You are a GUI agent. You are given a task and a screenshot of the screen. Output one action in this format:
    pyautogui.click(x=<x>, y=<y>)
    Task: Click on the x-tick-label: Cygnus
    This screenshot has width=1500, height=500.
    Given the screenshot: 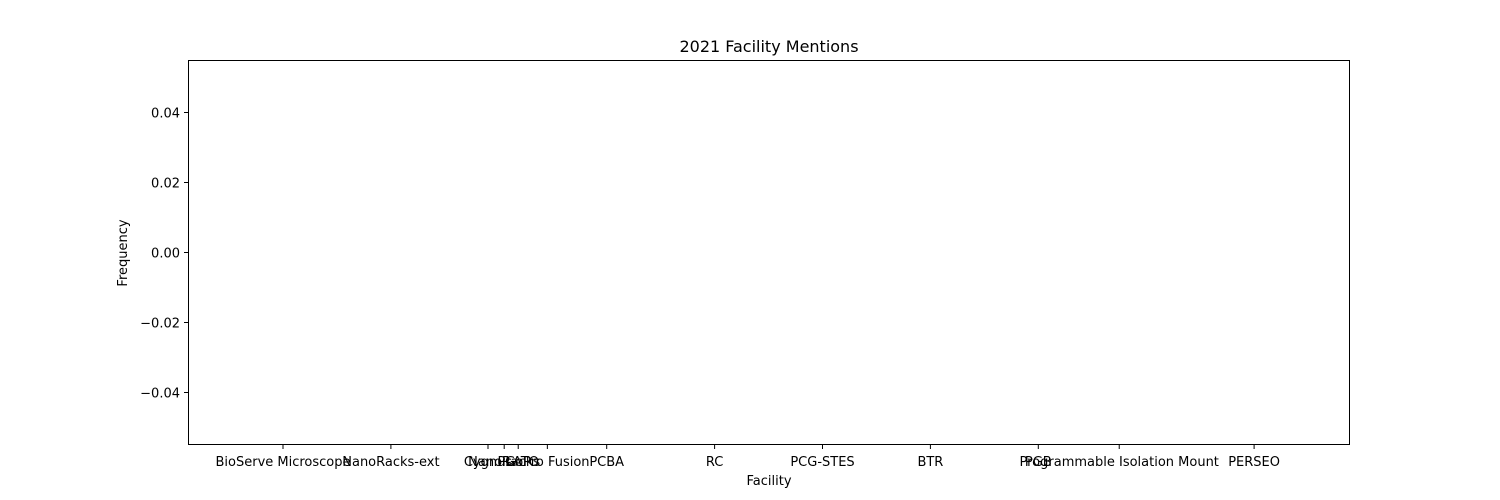 What is the action you would take?
    pyautogui.click(x=488, y=462)
    